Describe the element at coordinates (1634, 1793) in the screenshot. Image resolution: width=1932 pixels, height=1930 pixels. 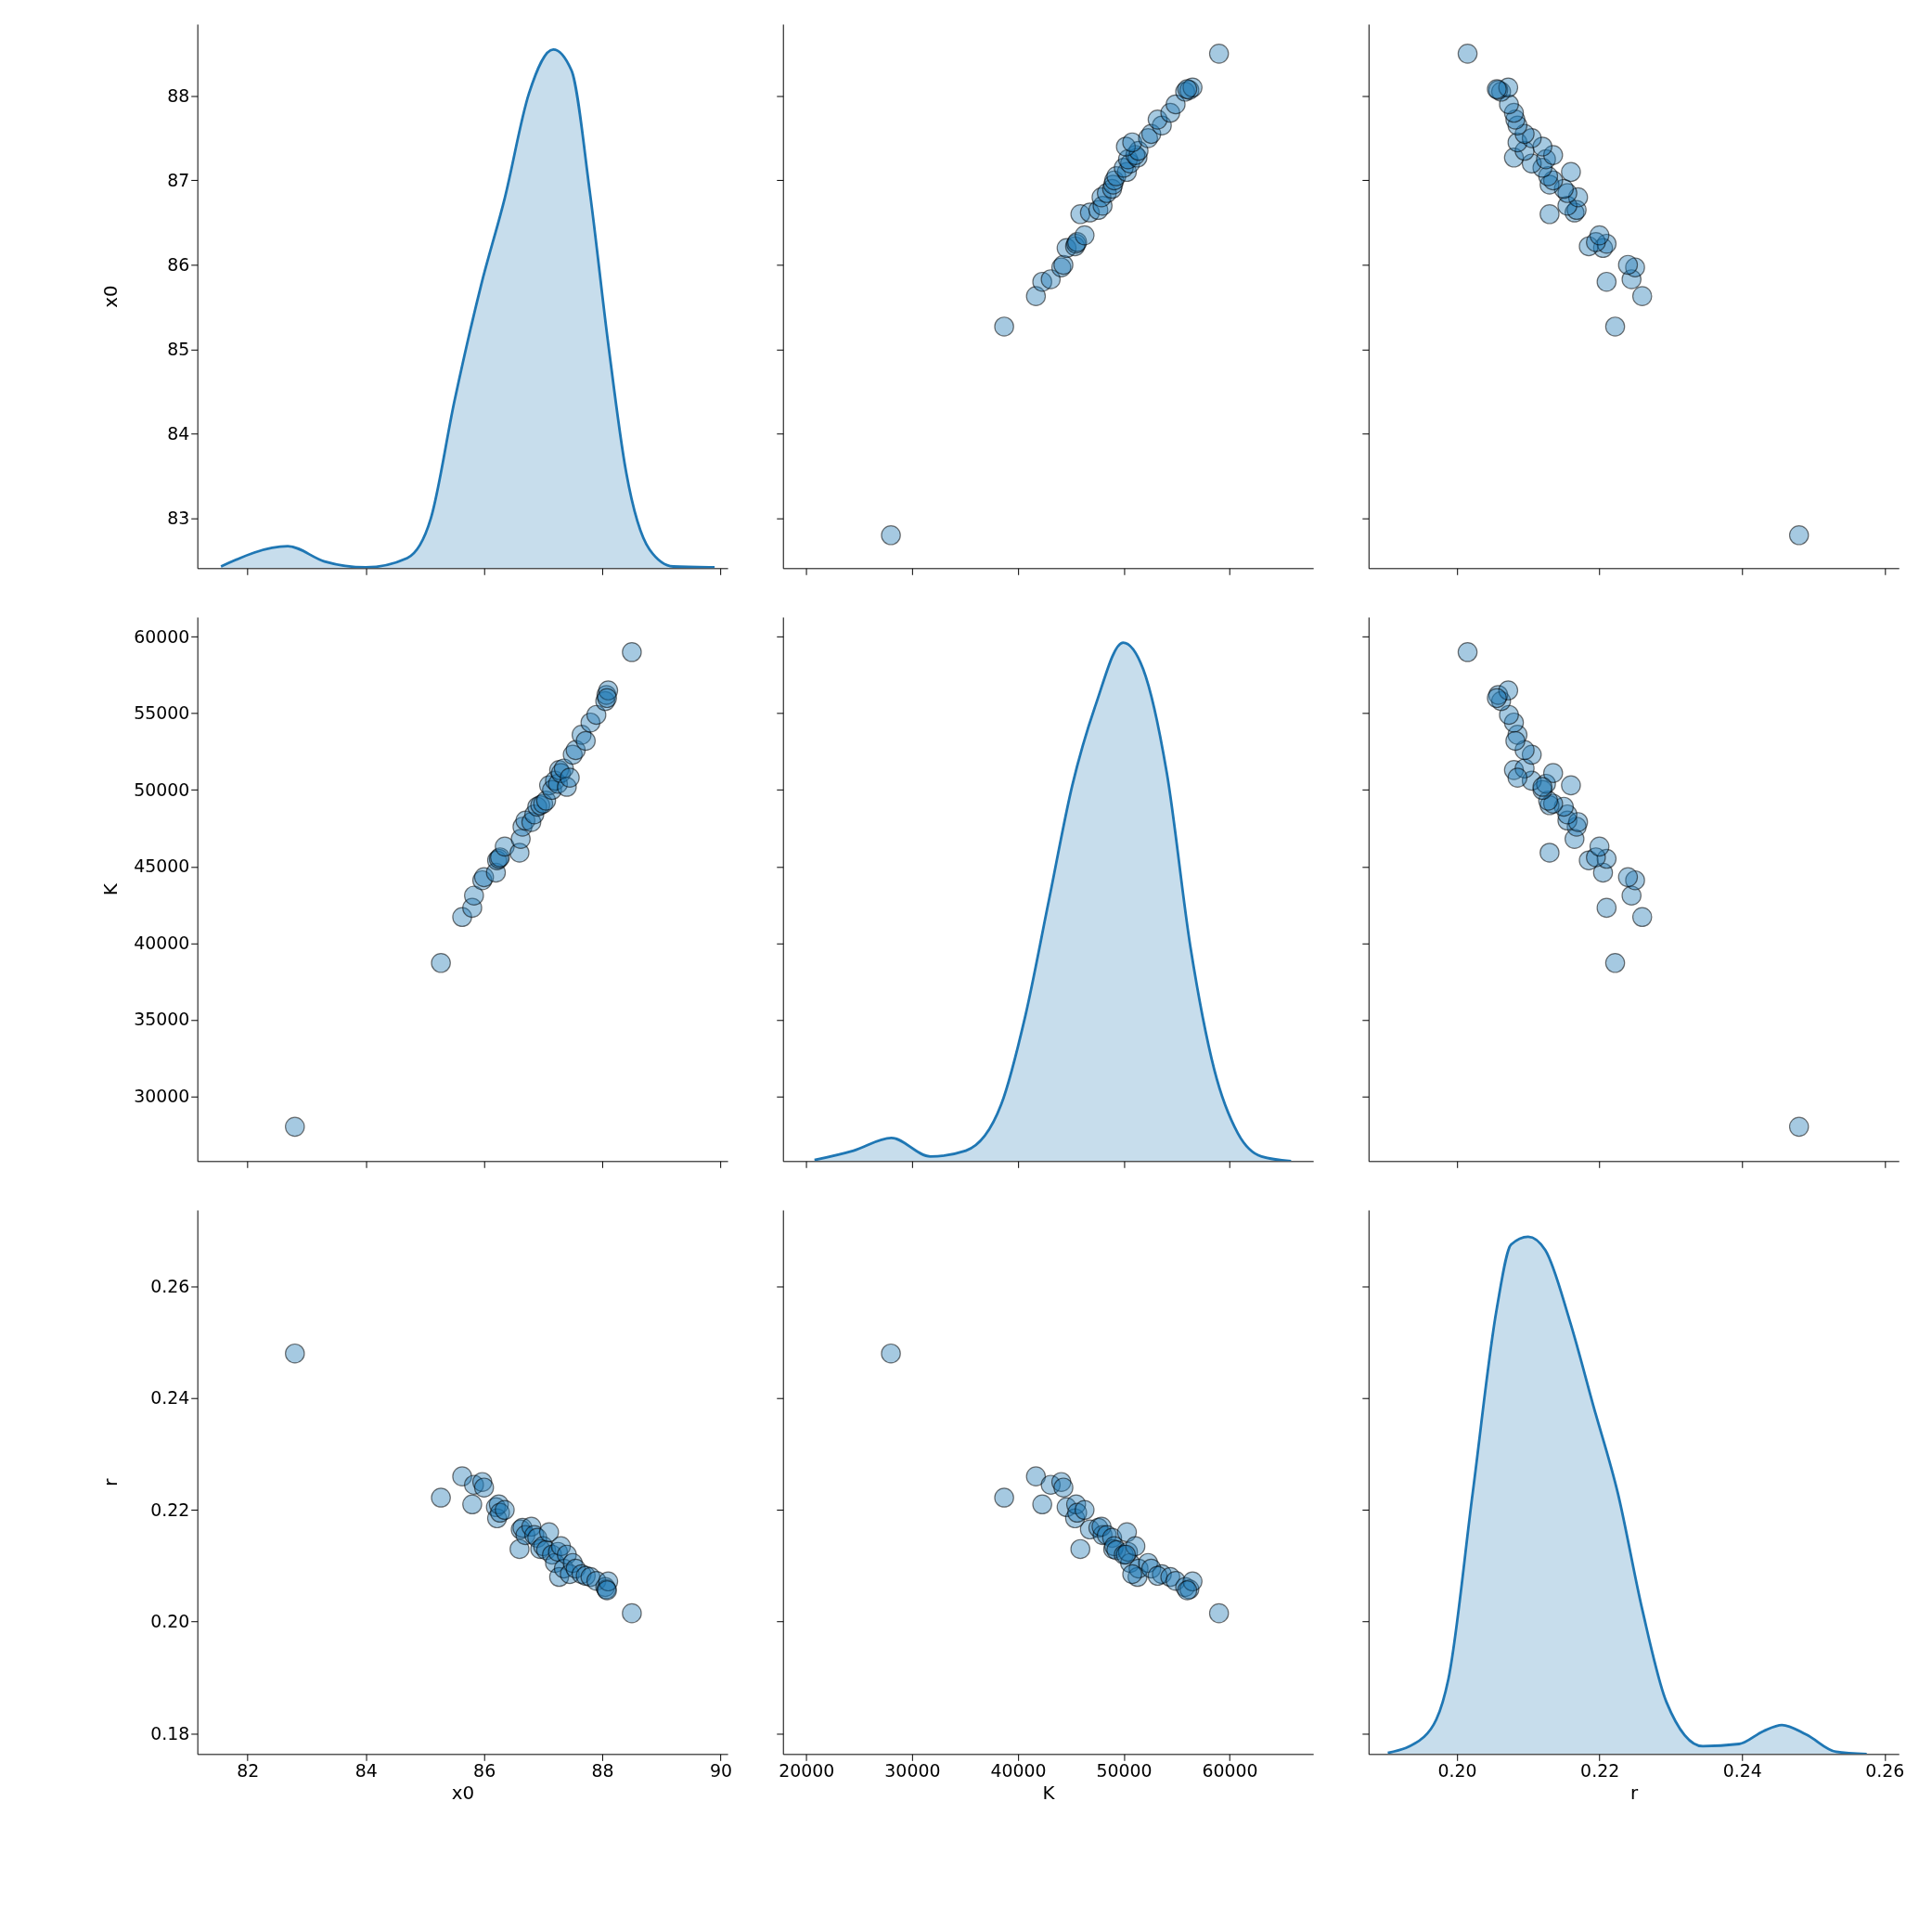
I see `x-axis-title: r` at that location.